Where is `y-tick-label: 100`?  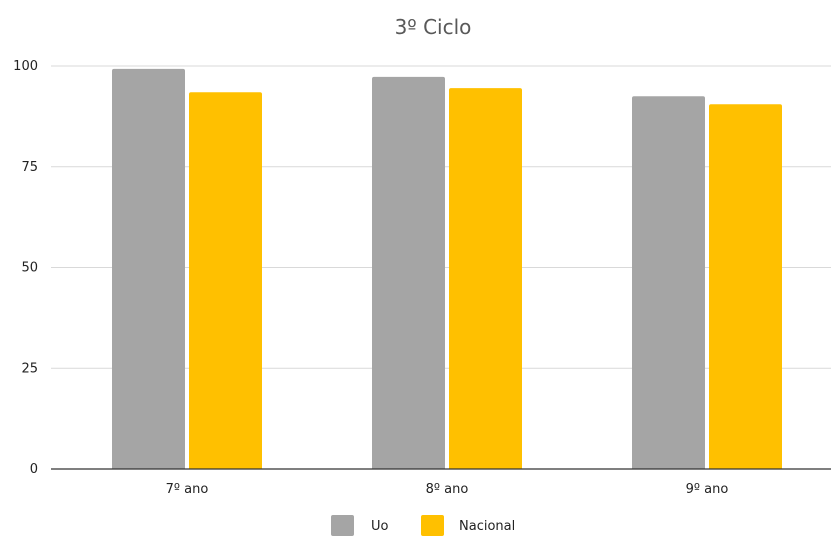
y-tick-label: 100 is located at coordinates (25, 66).